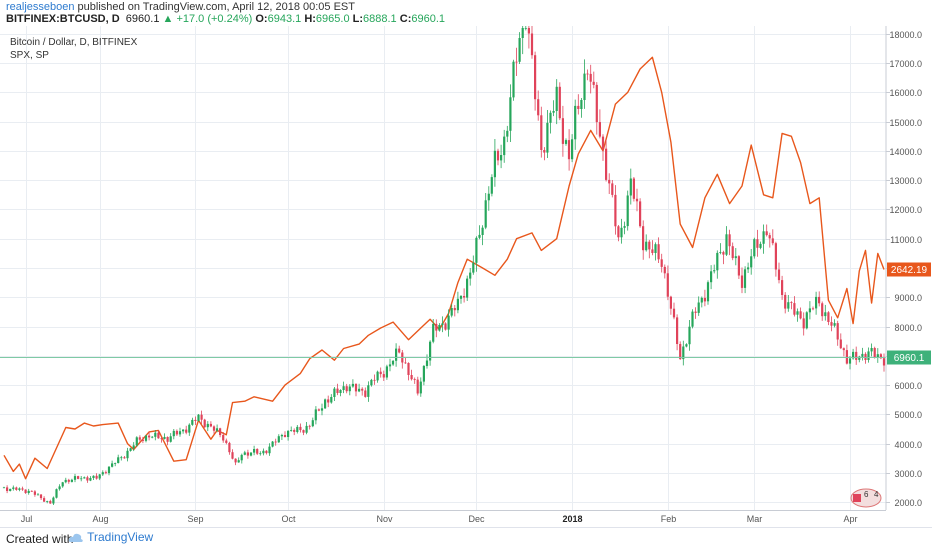 The height and width of the screenshot is (551, 932). I want to click on symbol-label: BITFINEX:BTCUSD, D, so click(63, 19).